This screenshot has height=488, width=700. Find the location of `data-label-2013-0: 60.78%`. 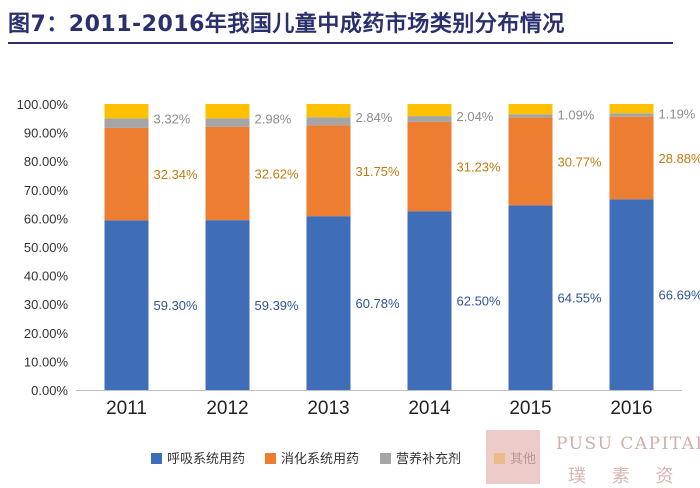

data-label-2013-0: 60.78% is located at coordinates (378, 303).